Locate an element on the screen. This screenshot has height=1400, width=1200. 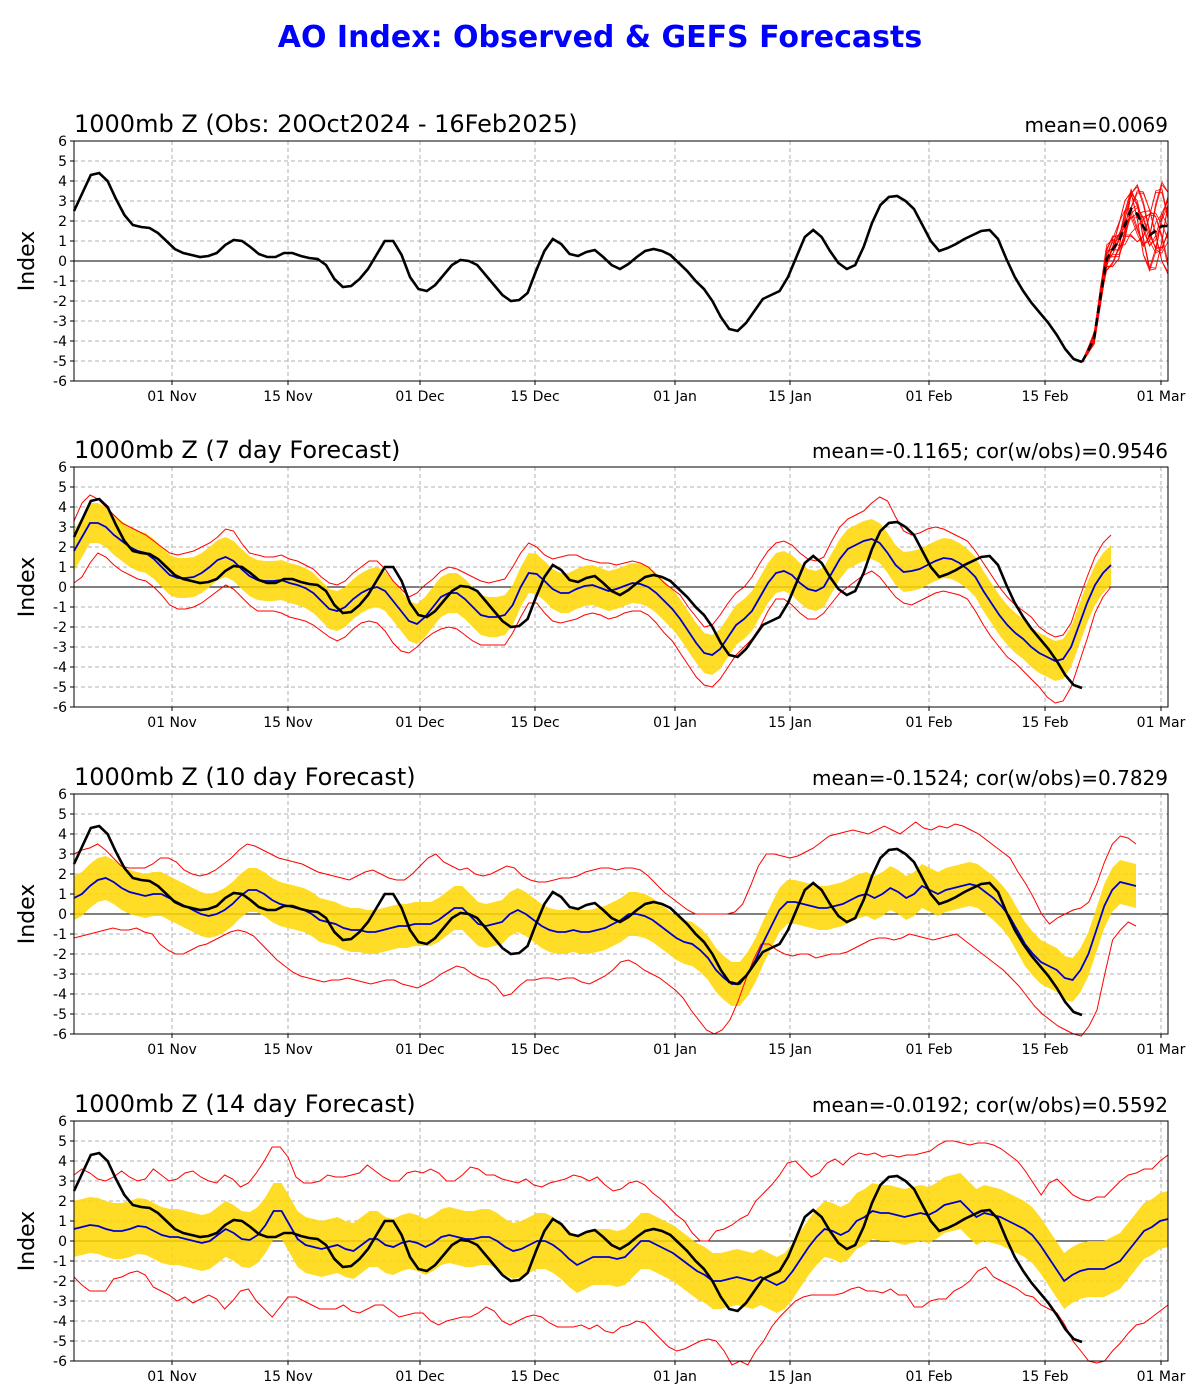
panel-title: 1000mb Z (10 day Forecast) is located at coordinates (245, 777).